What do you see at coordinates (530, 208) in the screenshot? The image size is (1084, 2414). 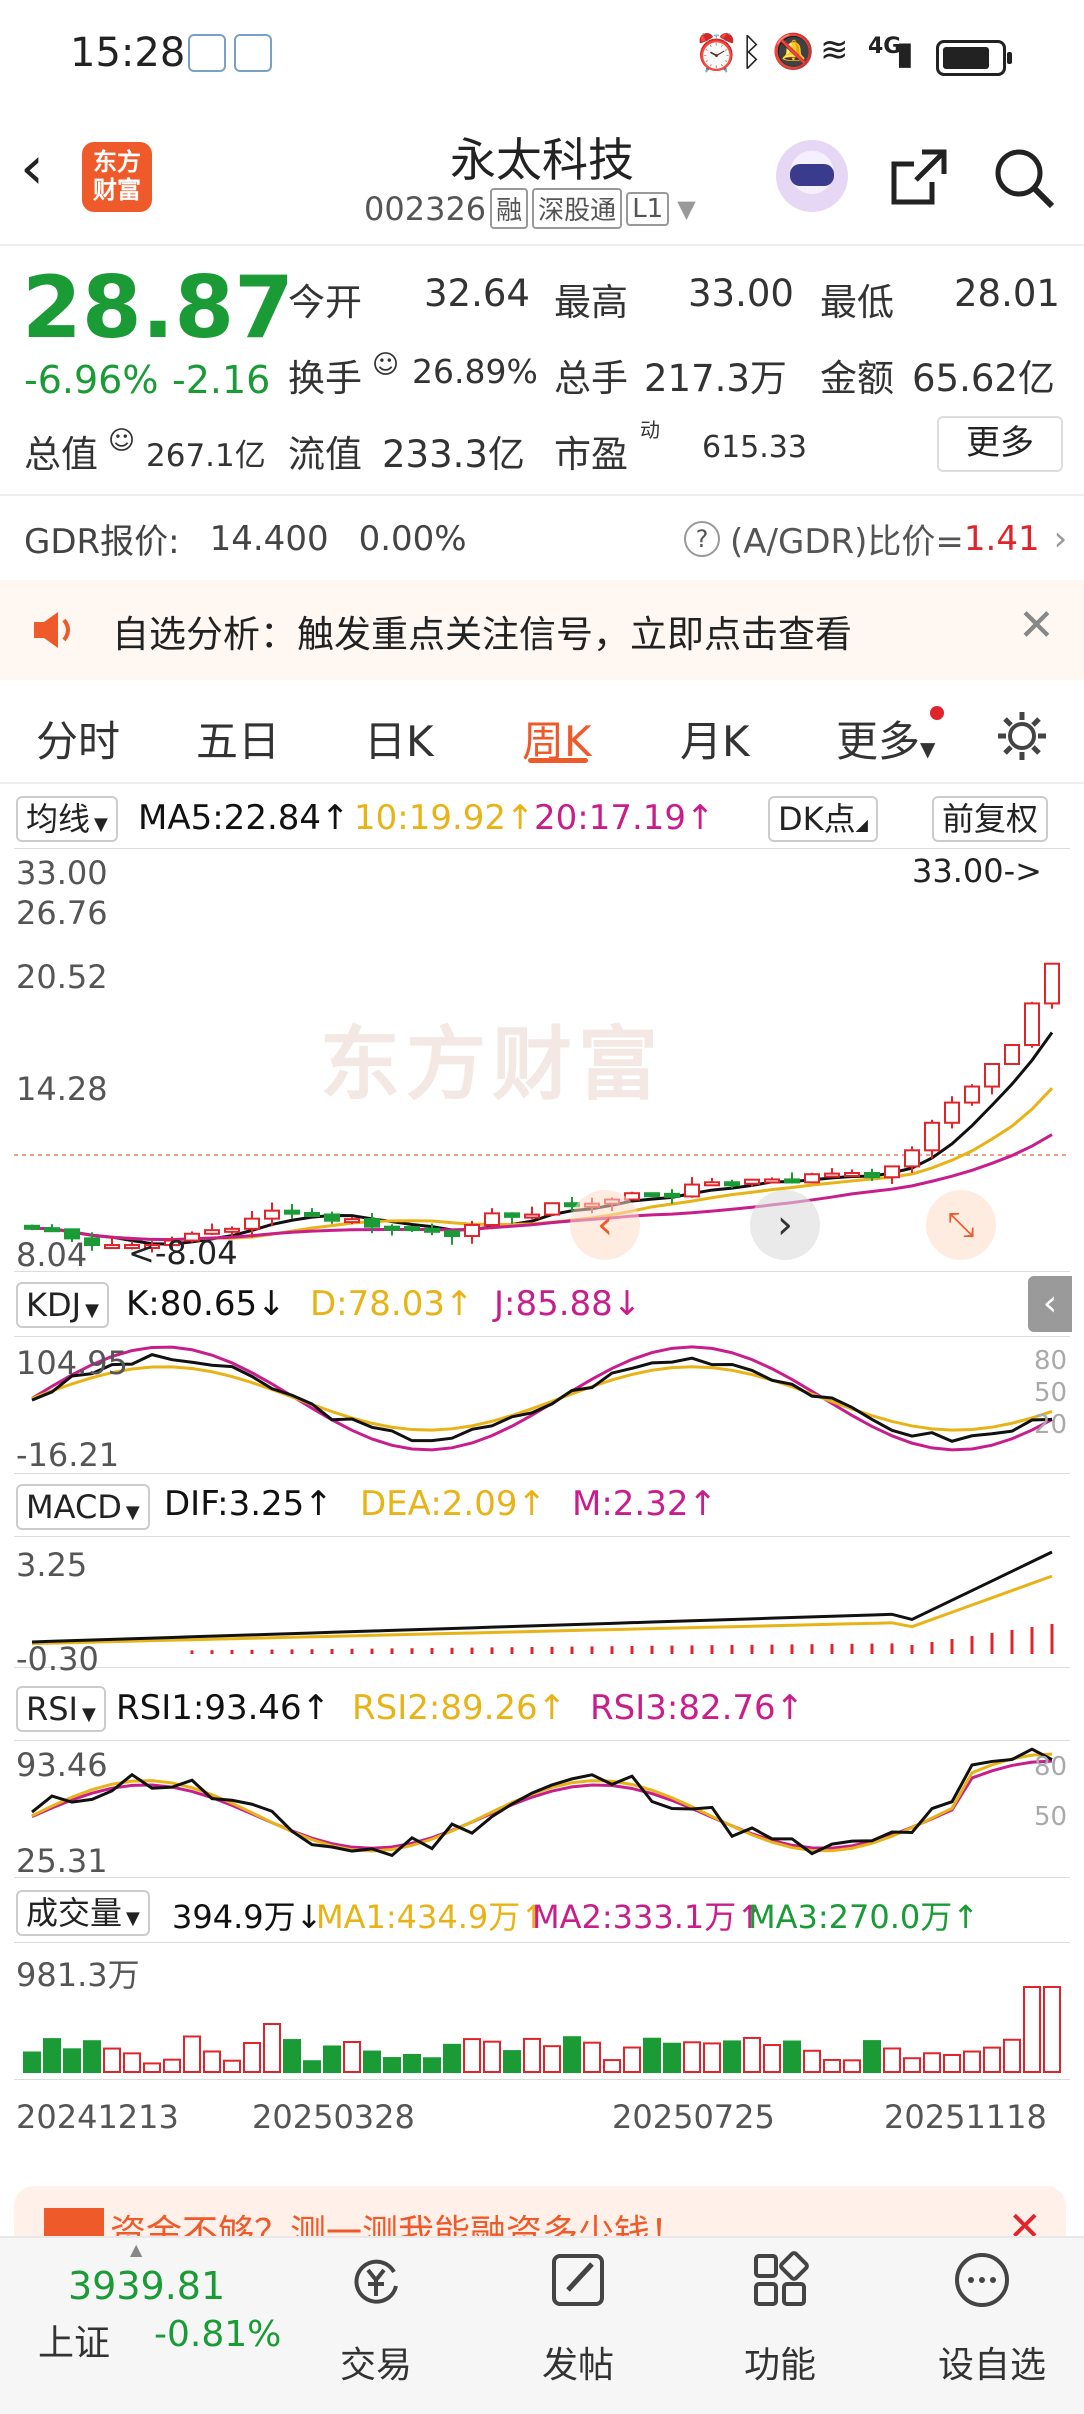 I see `stock-code-line: 002326 融 深股通 L1 ▼` at bounding box center [530, 208].